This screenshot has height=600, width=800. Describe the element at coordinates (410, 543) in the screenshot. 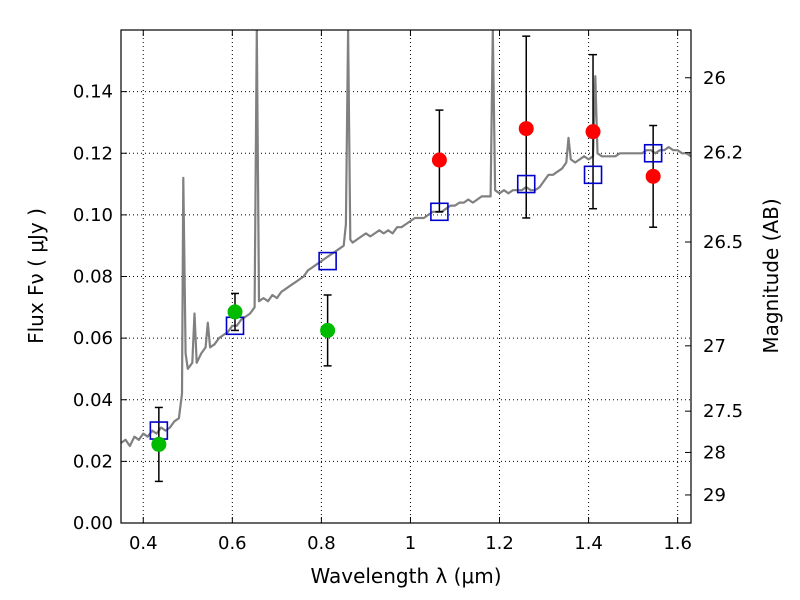

I see `x-tick-label: 1` at that location.